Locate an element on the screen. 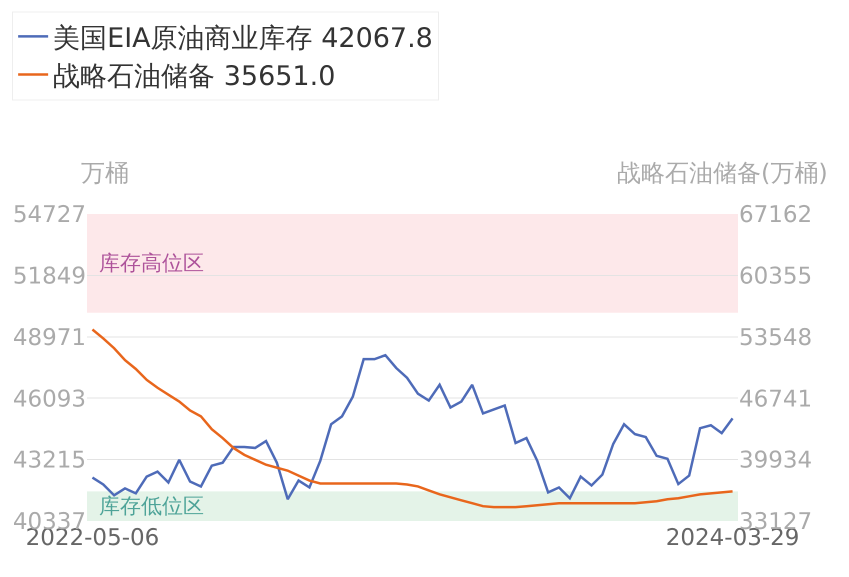 The height and width of the screenshot is (577, 849). y2-tick-label: 53548 is located at coordinates (775, 337).